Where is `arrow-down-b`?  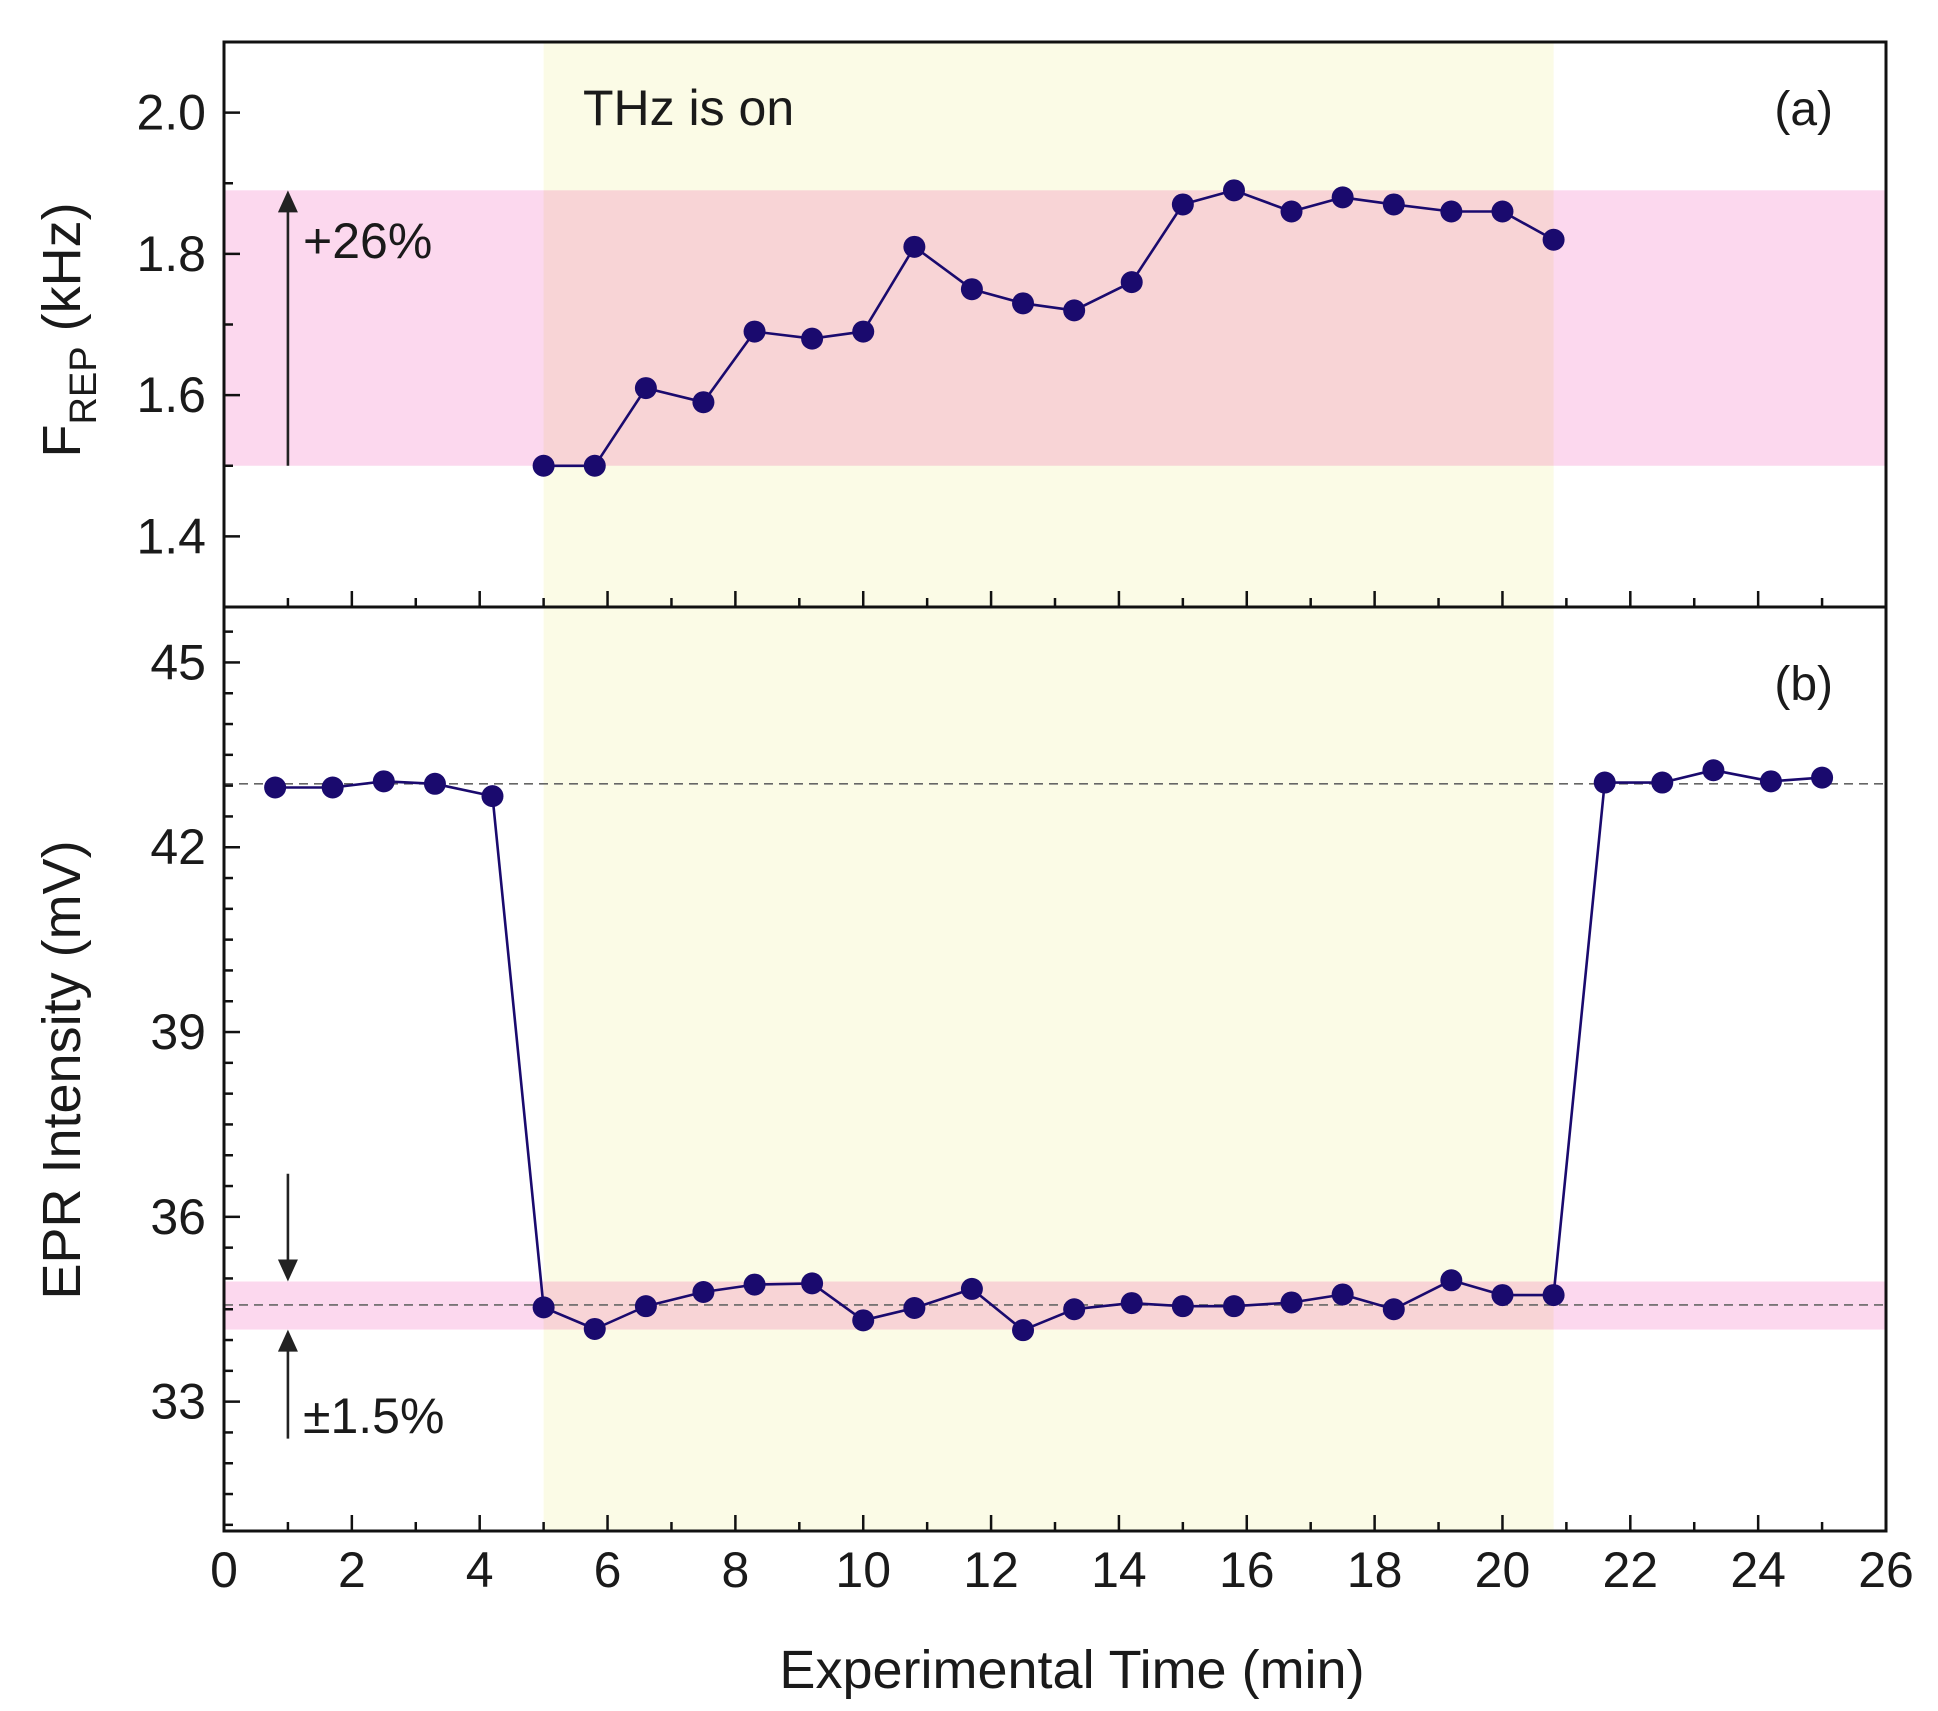
arrow-down-b is located at coordinates (287, 1227).